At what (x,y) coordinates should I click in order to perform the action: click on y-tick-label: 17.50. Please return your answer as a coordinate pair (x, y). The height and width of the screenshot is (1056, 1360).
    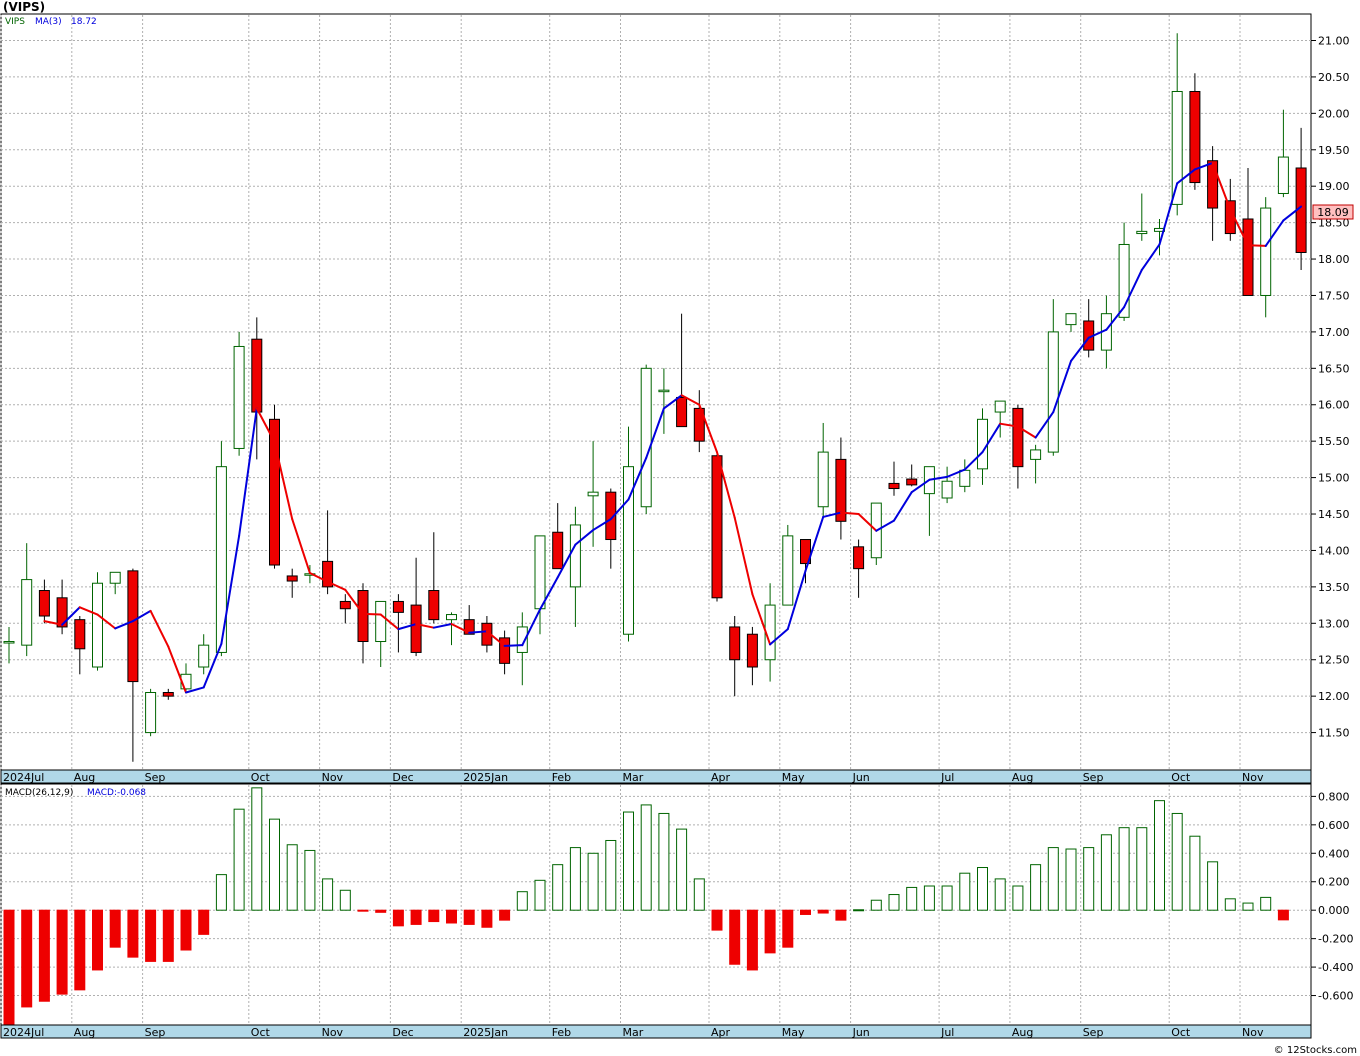
    Looking at the image, I should click on (1334, 295).